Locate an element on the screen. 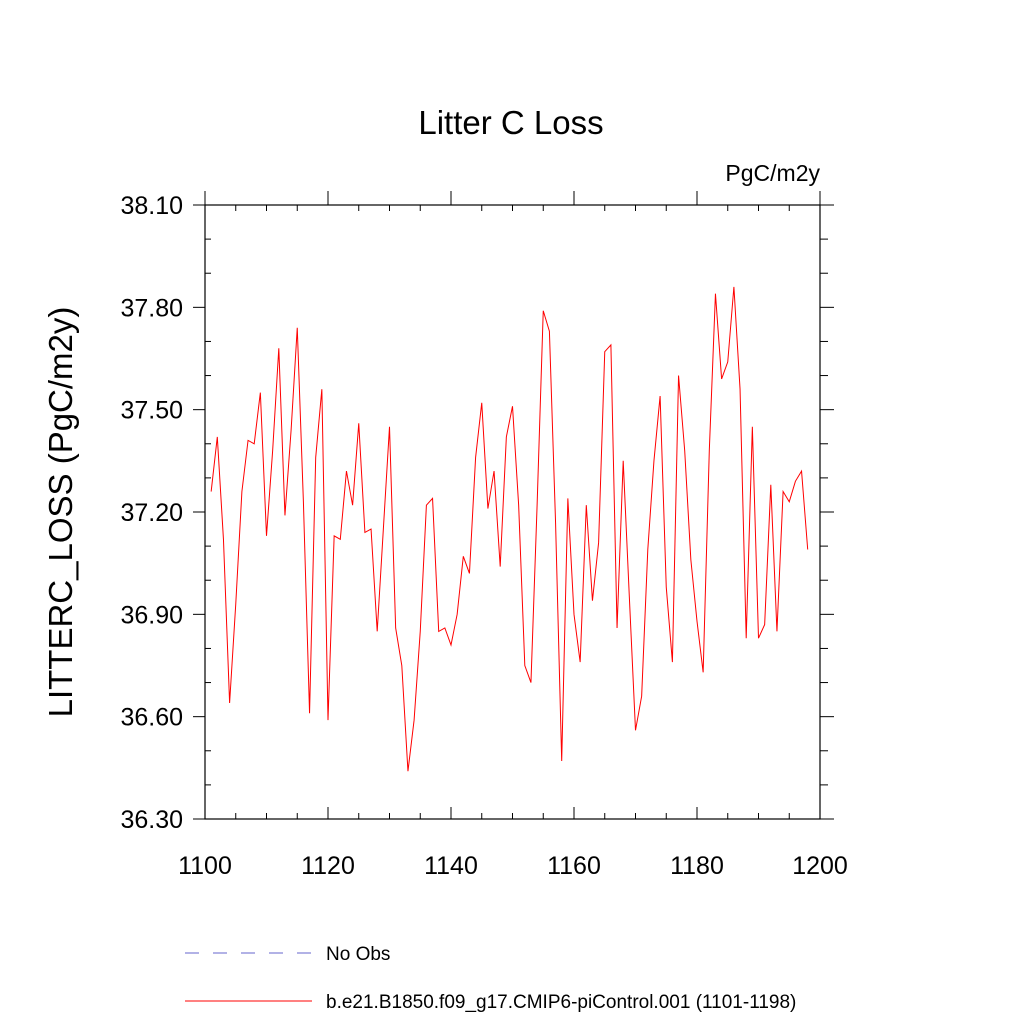 The image size is (1024, 1024). legend-label-no-obs: No Obs is located at coordinates (358, 954).